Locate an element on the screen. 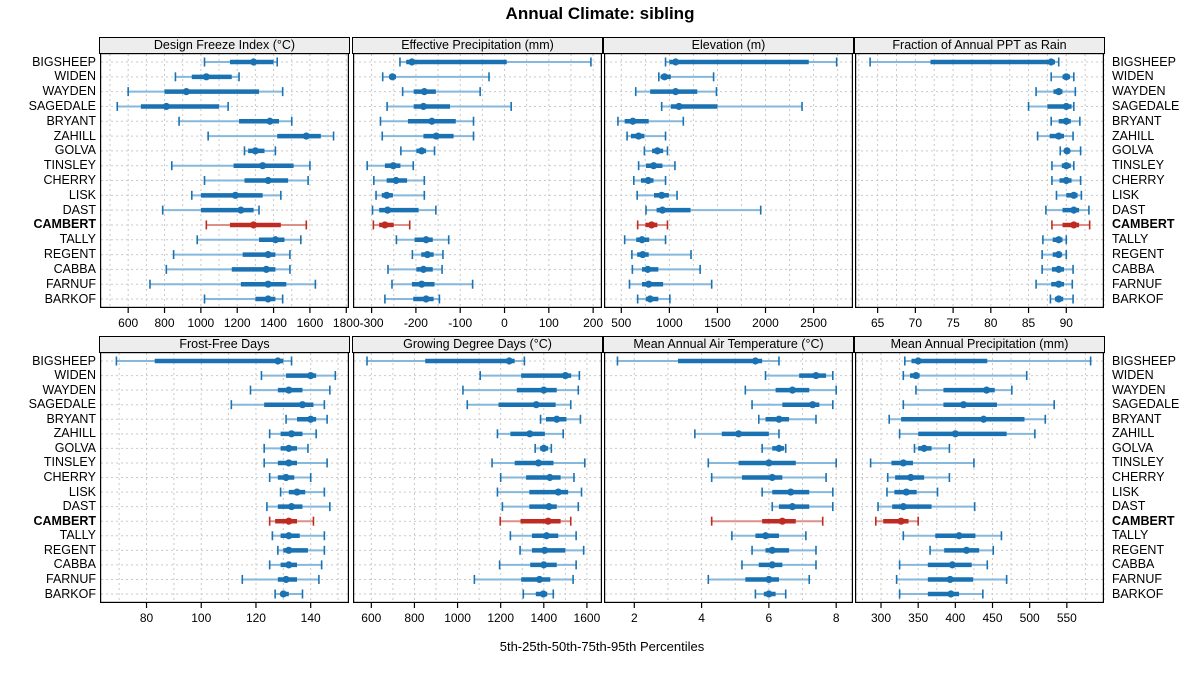  percentile-row-lisk is located at coordinates (797, 492).